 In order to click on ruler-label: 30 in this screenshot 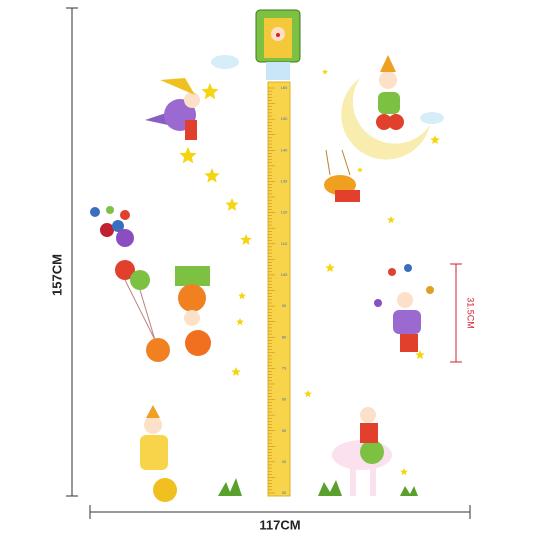, I will do `click(284, 492)`.